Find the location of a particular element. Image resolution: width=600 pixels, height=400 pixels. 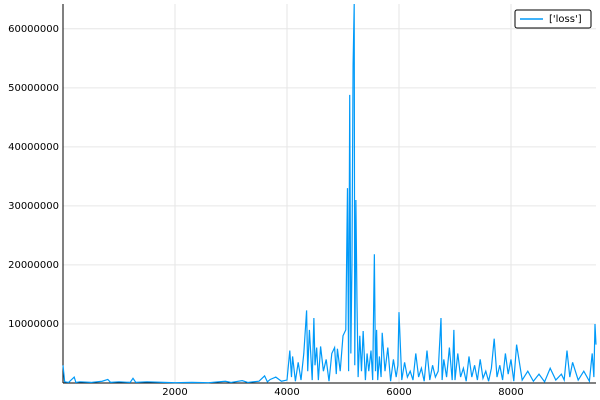

x-tick-label: 2000 is located at coordinates (174, 392).